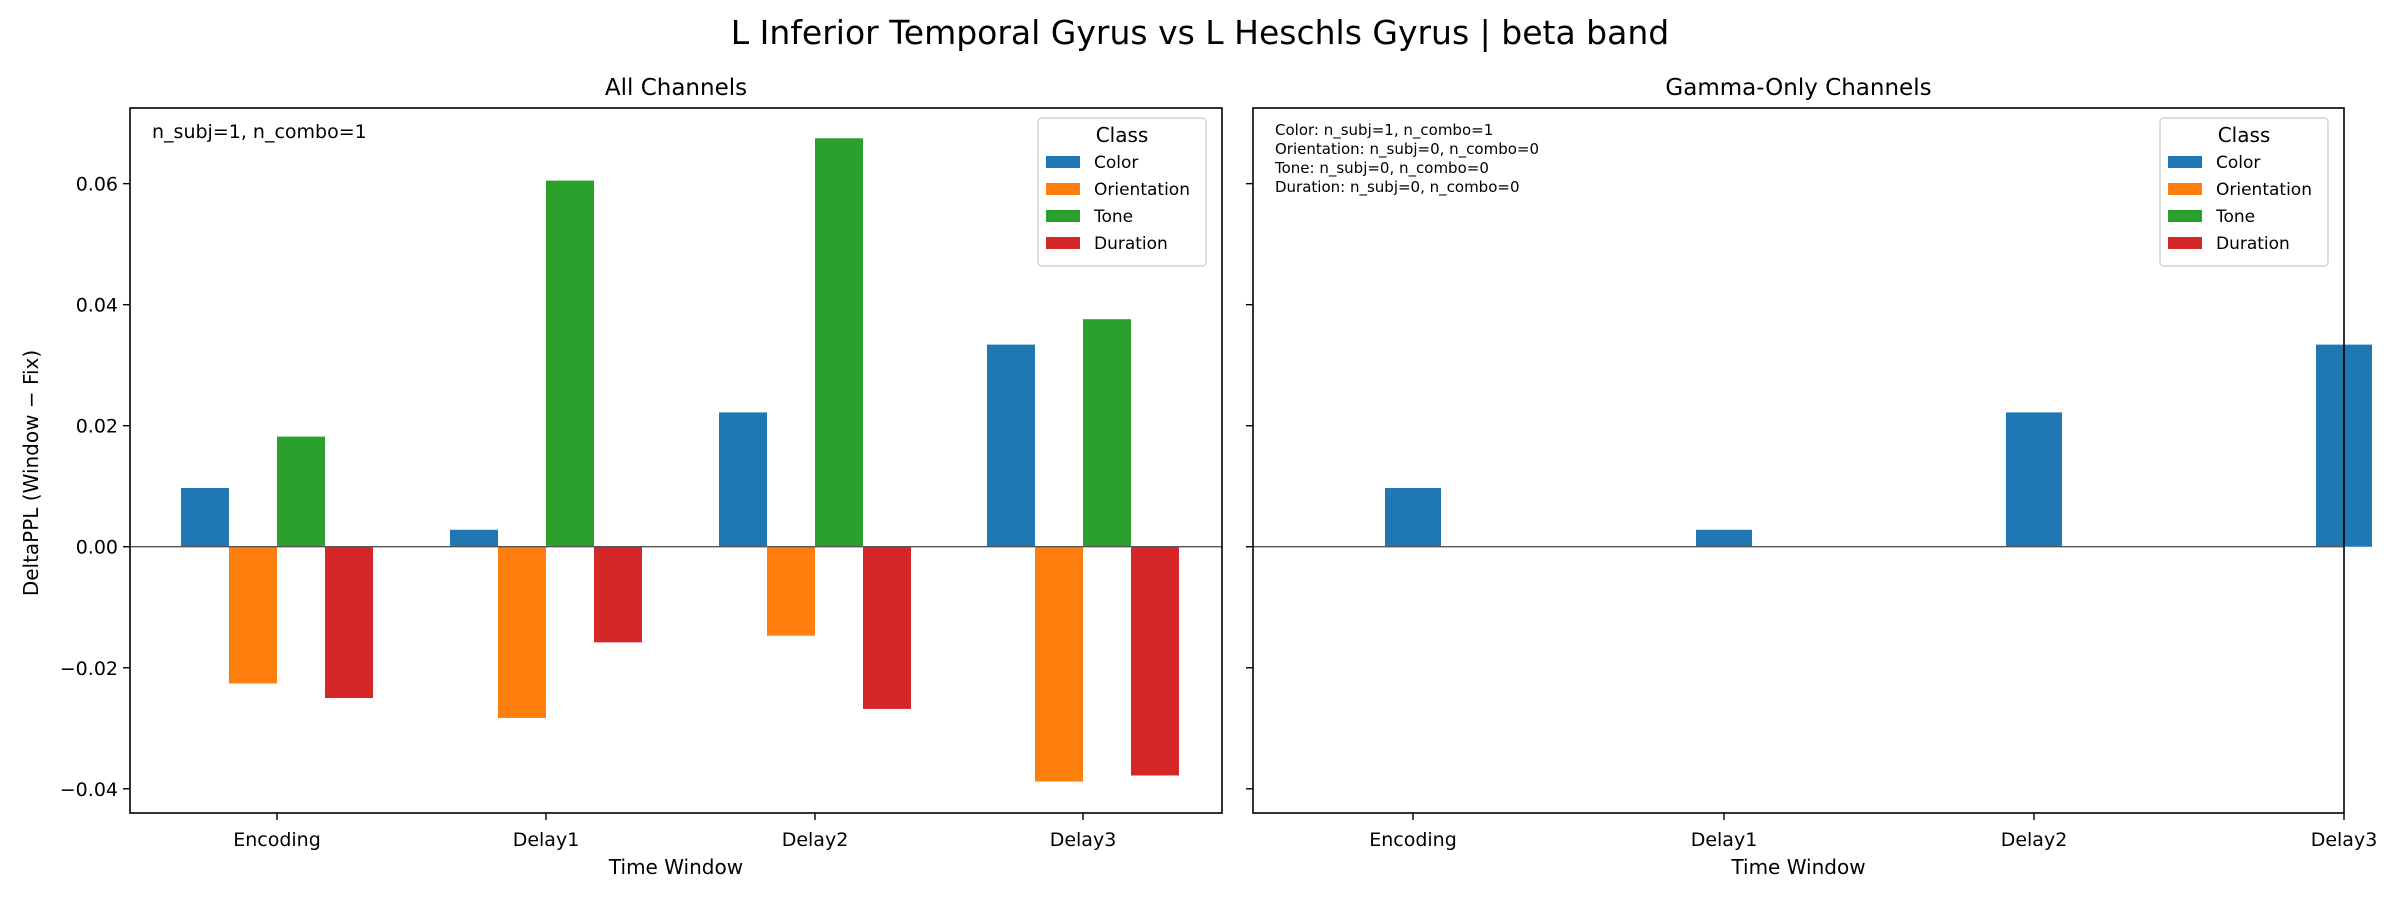  What do you see at coordinates (791, 591) in the screenshot?
I see `bar-orientation-delay2` at bounding box center [791, 591].